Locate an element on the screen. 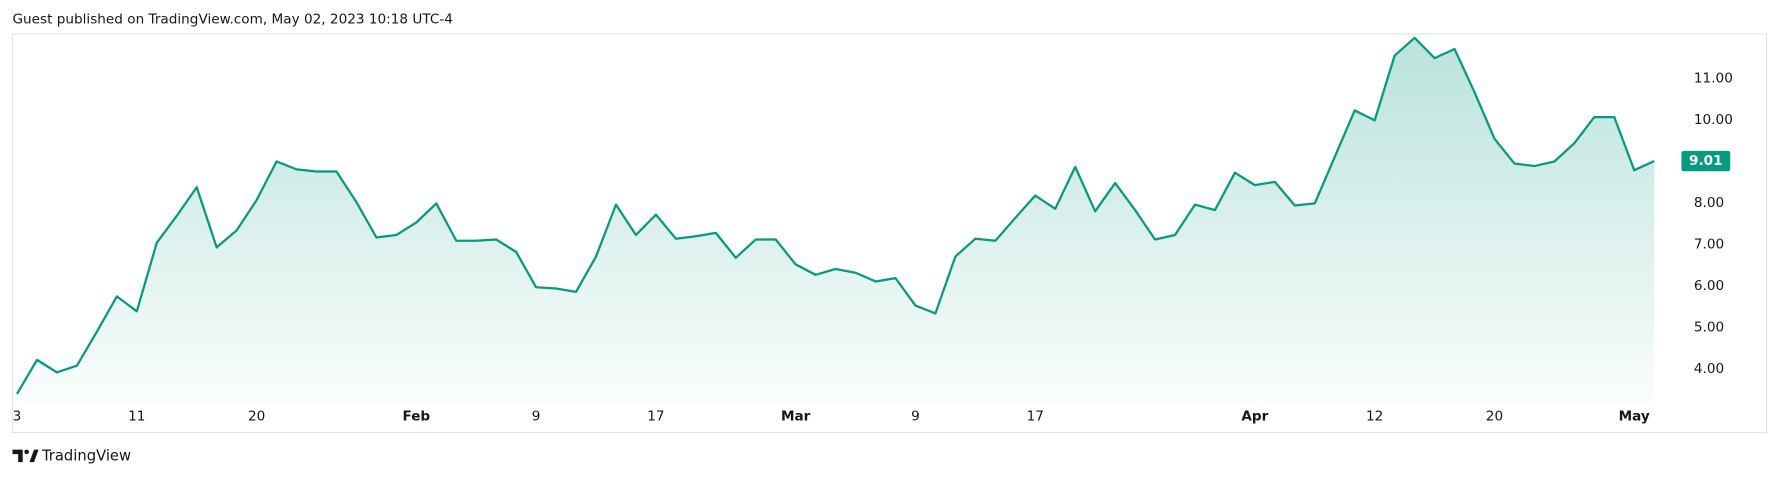  footer-brand: TradingView is located at coordinates (86, 455).